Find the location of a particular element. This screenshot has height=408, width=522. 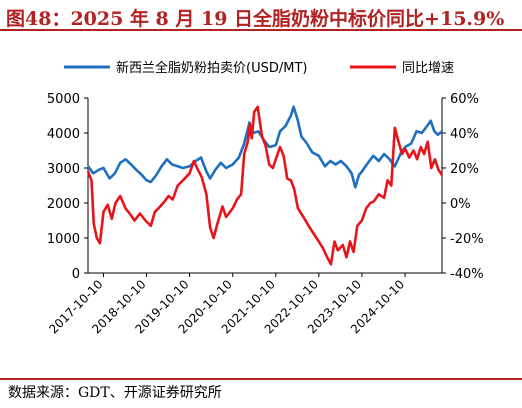

source-note: 数据来源：GDT、开源证券研究所 is located at coordinates (115, 393).